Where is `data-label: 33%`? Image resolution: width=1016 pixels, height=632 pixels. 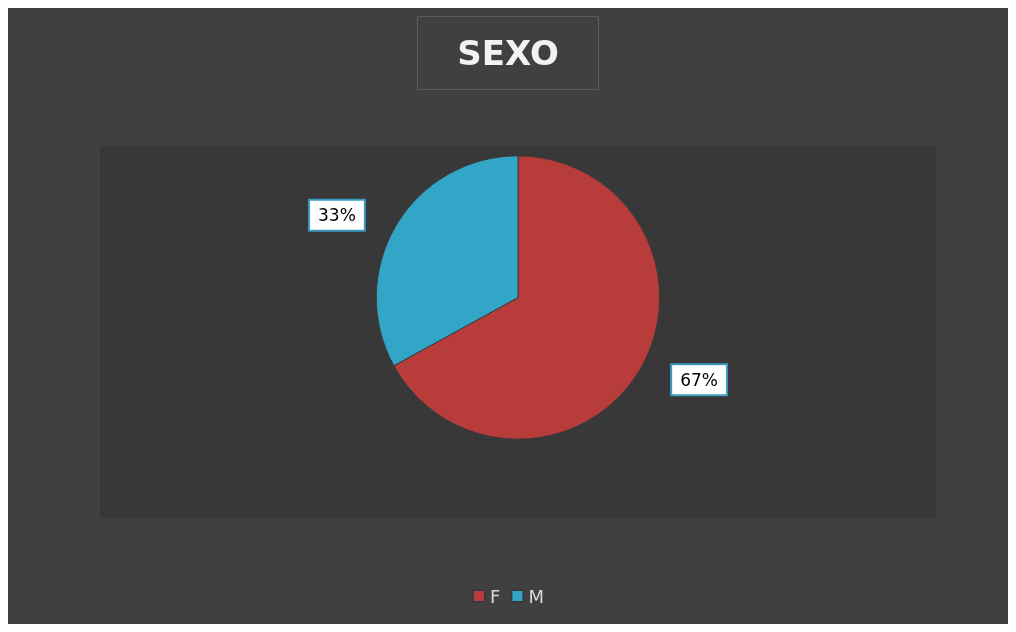
data-label: 33% is located at coordinates (337, 215).